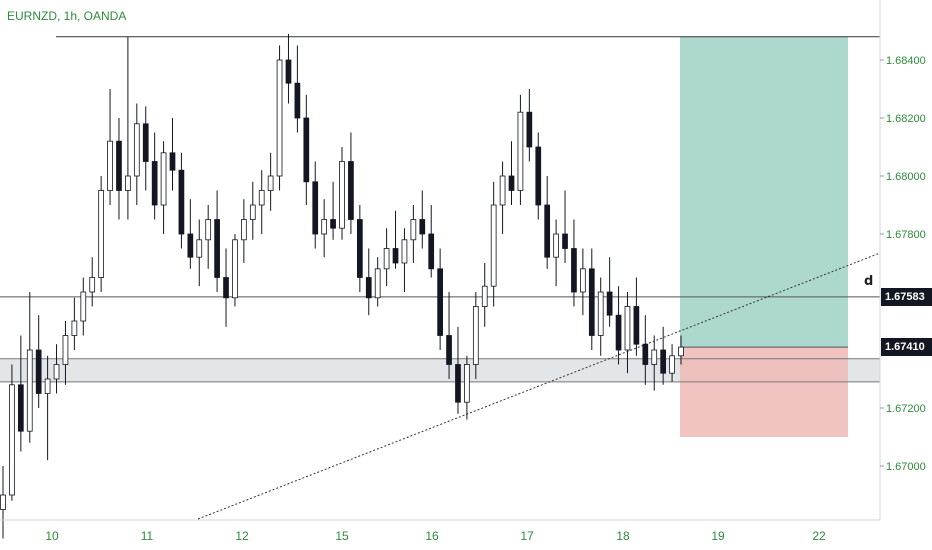  Describe the element at coordinates (764, 392) in the screenshot. I see `risk-zone` at that location.